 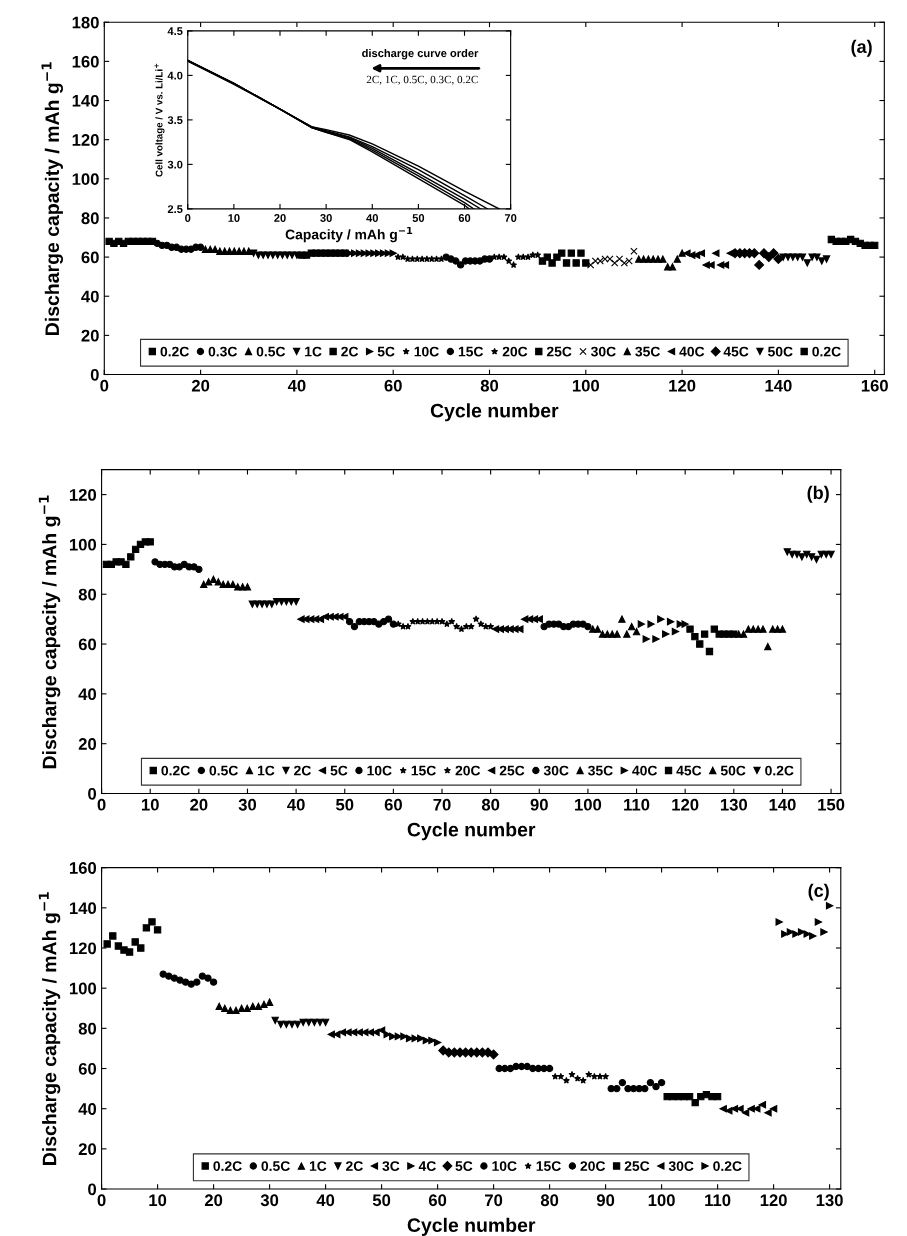 I want to click on x-tick-label: 130, so click(x=829, y=1200).